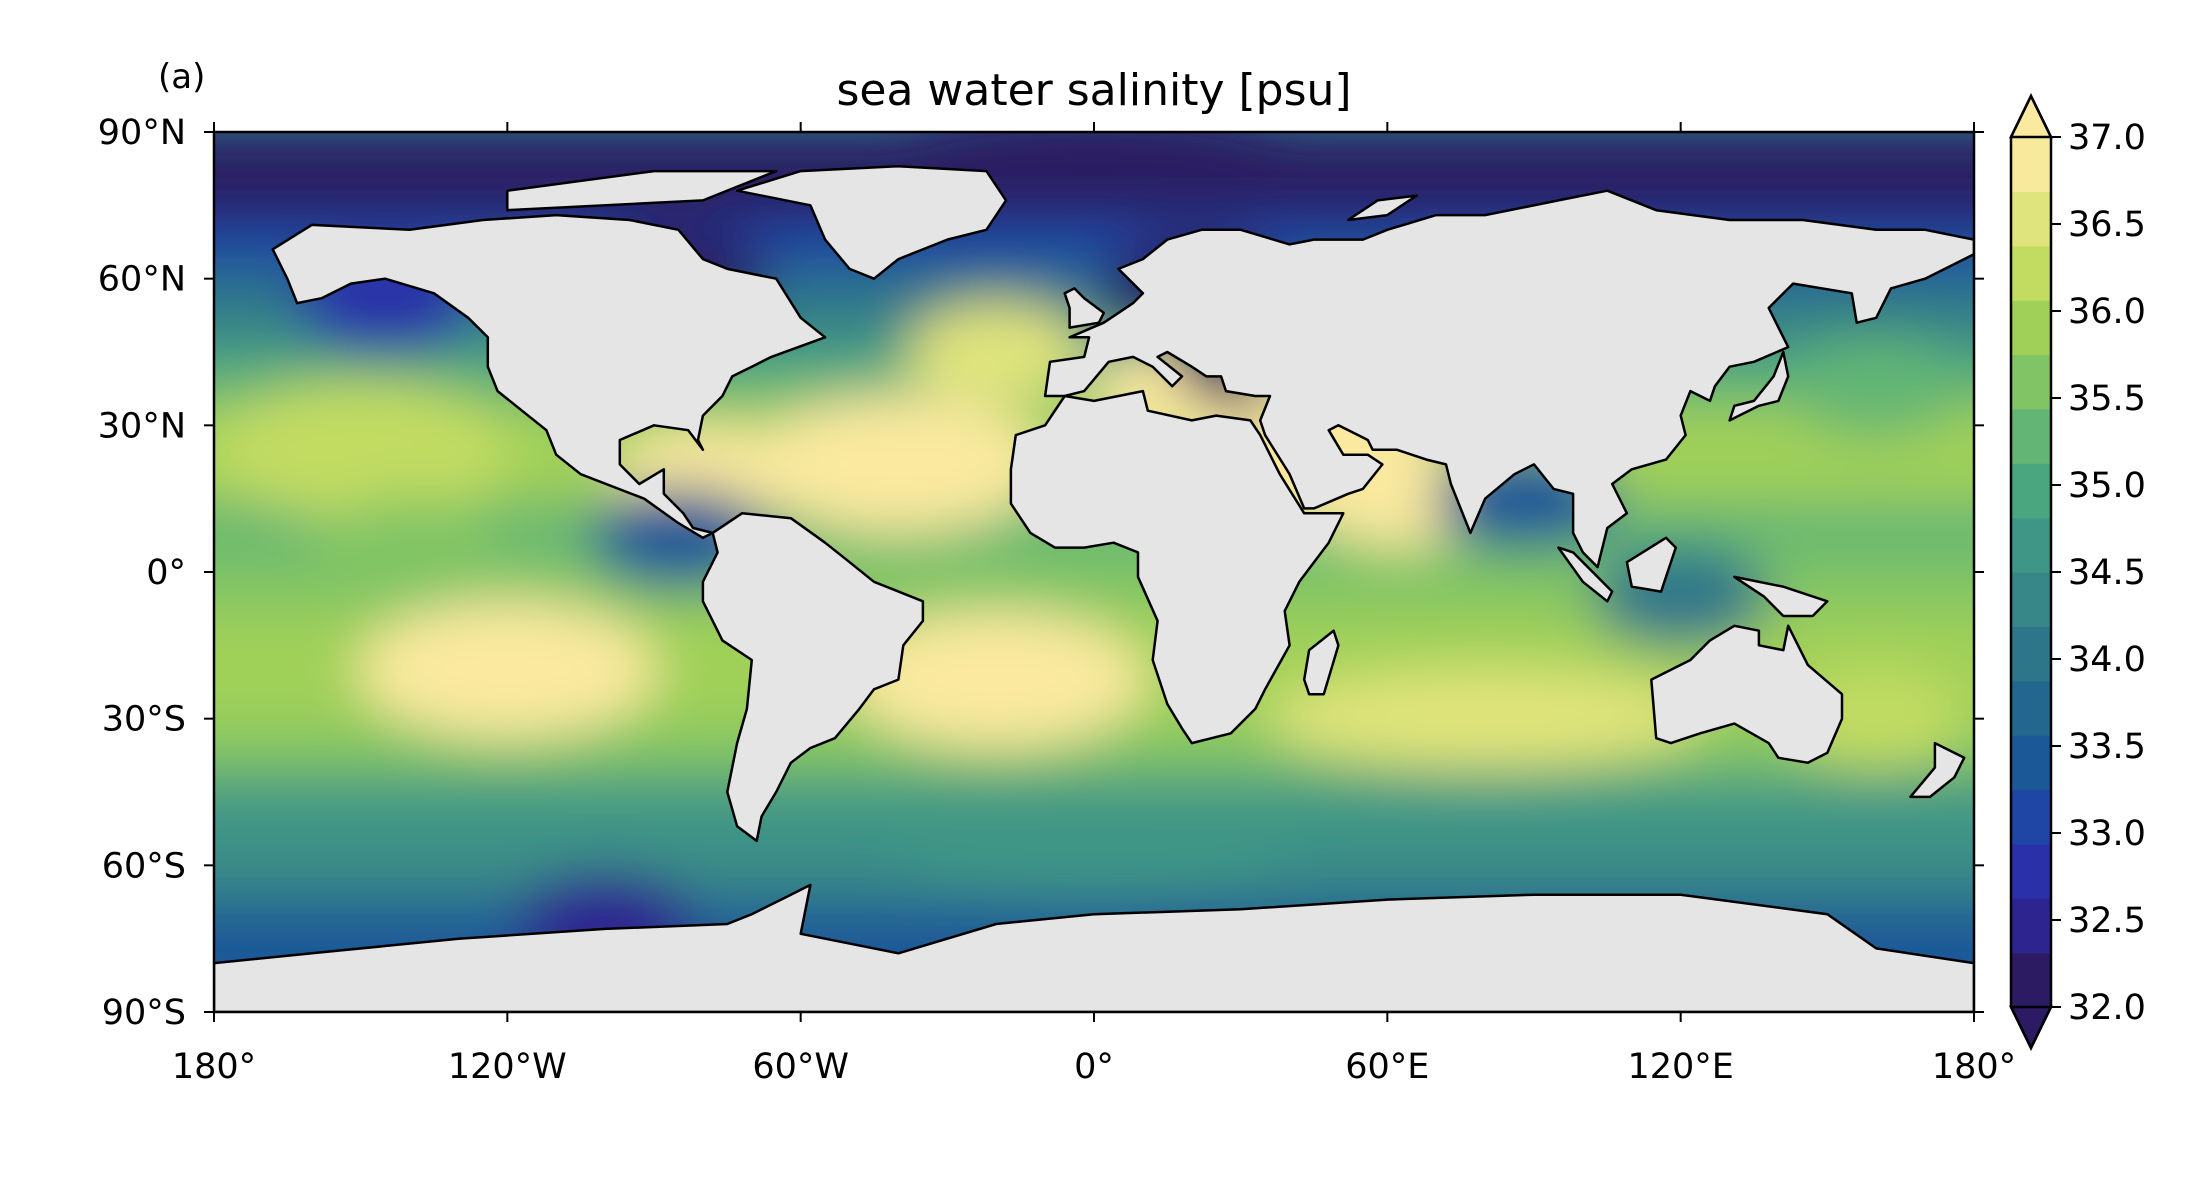  Describe the element at coordinates (2107, 747) in the screenshot. I see `colorbar-tick-label: 33.5` at that location.